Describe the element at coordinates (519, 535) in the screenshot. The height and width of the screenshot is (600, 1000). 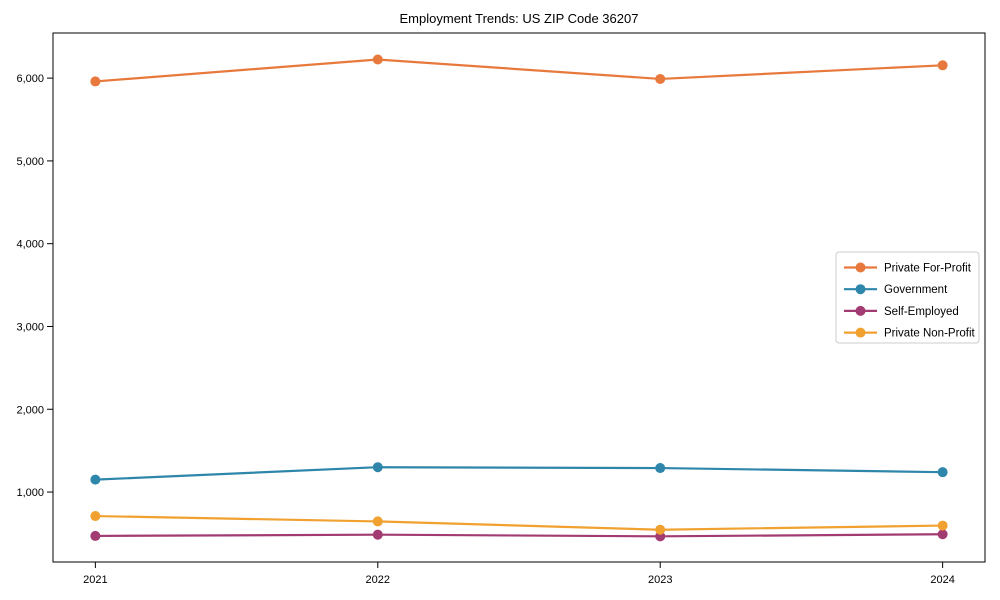
I see `series-line-self-employed` at that location.